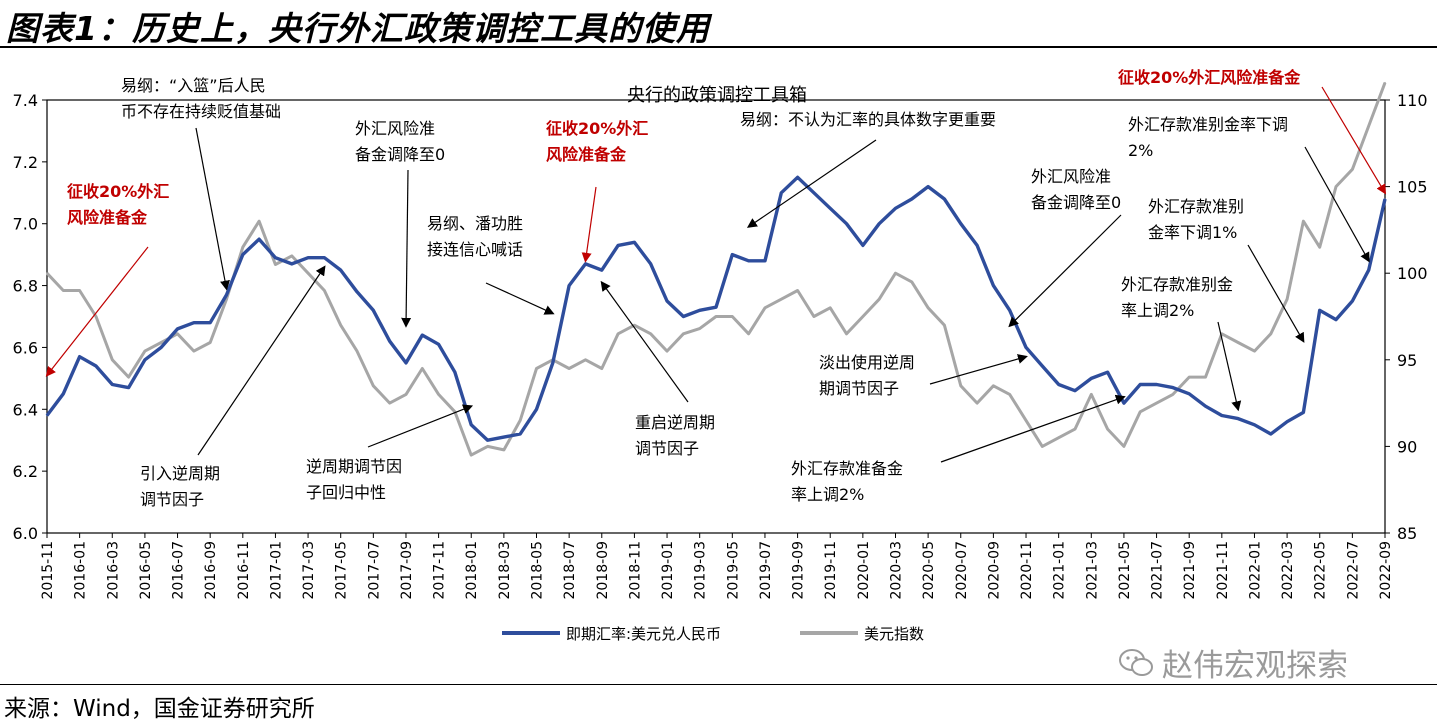 Image resolution: width=1437 pixels, height=725 pixels. Describe the element at coordinates (962, 570) in the screenshot. I see `x-tick-label: 2020-07` at that location.